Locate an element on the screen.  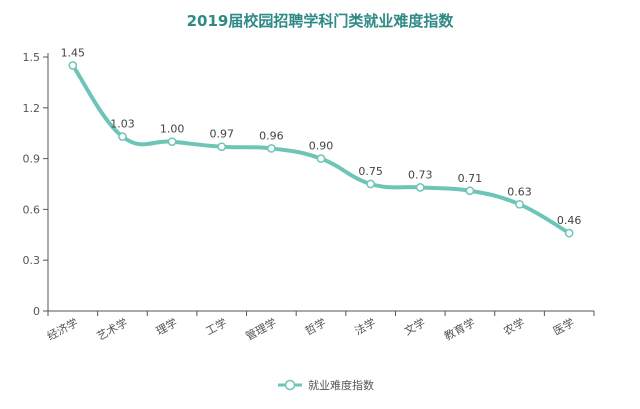
data-label: 0.90 is located at coordinates (321, 146).